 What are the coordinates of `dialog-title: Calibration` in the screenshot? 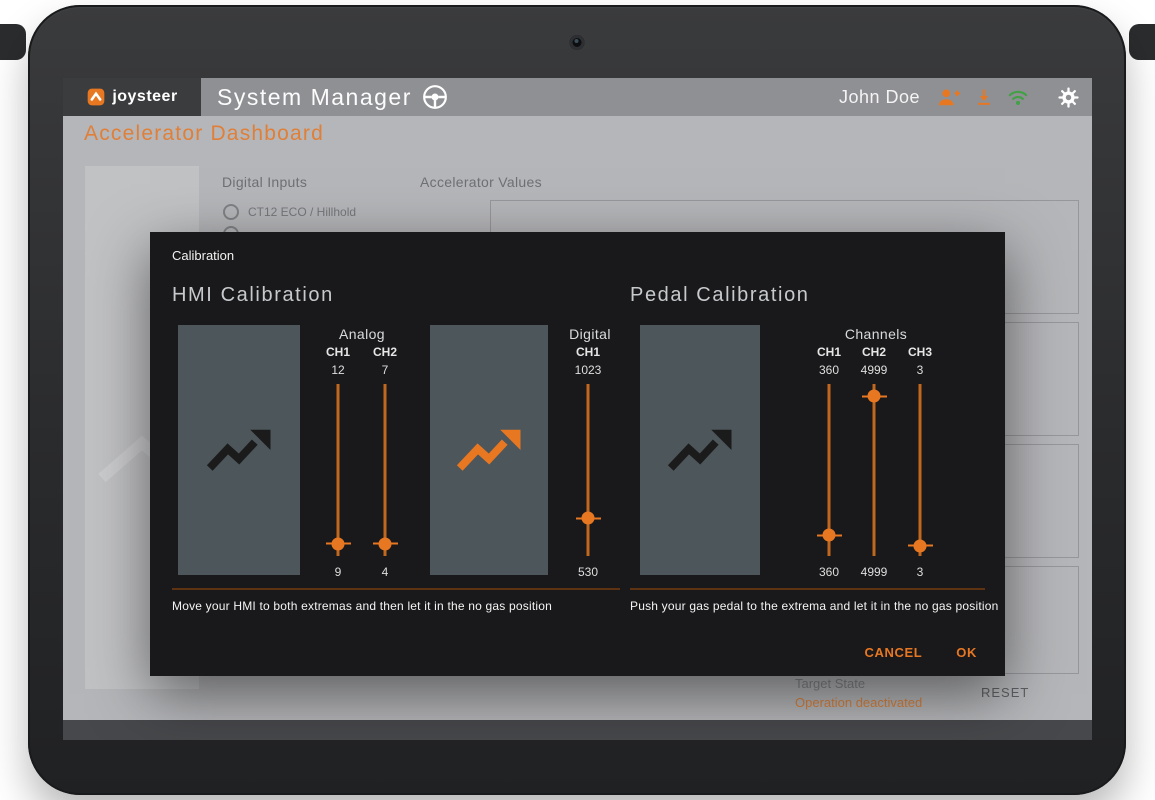 It's located at (203, 255).